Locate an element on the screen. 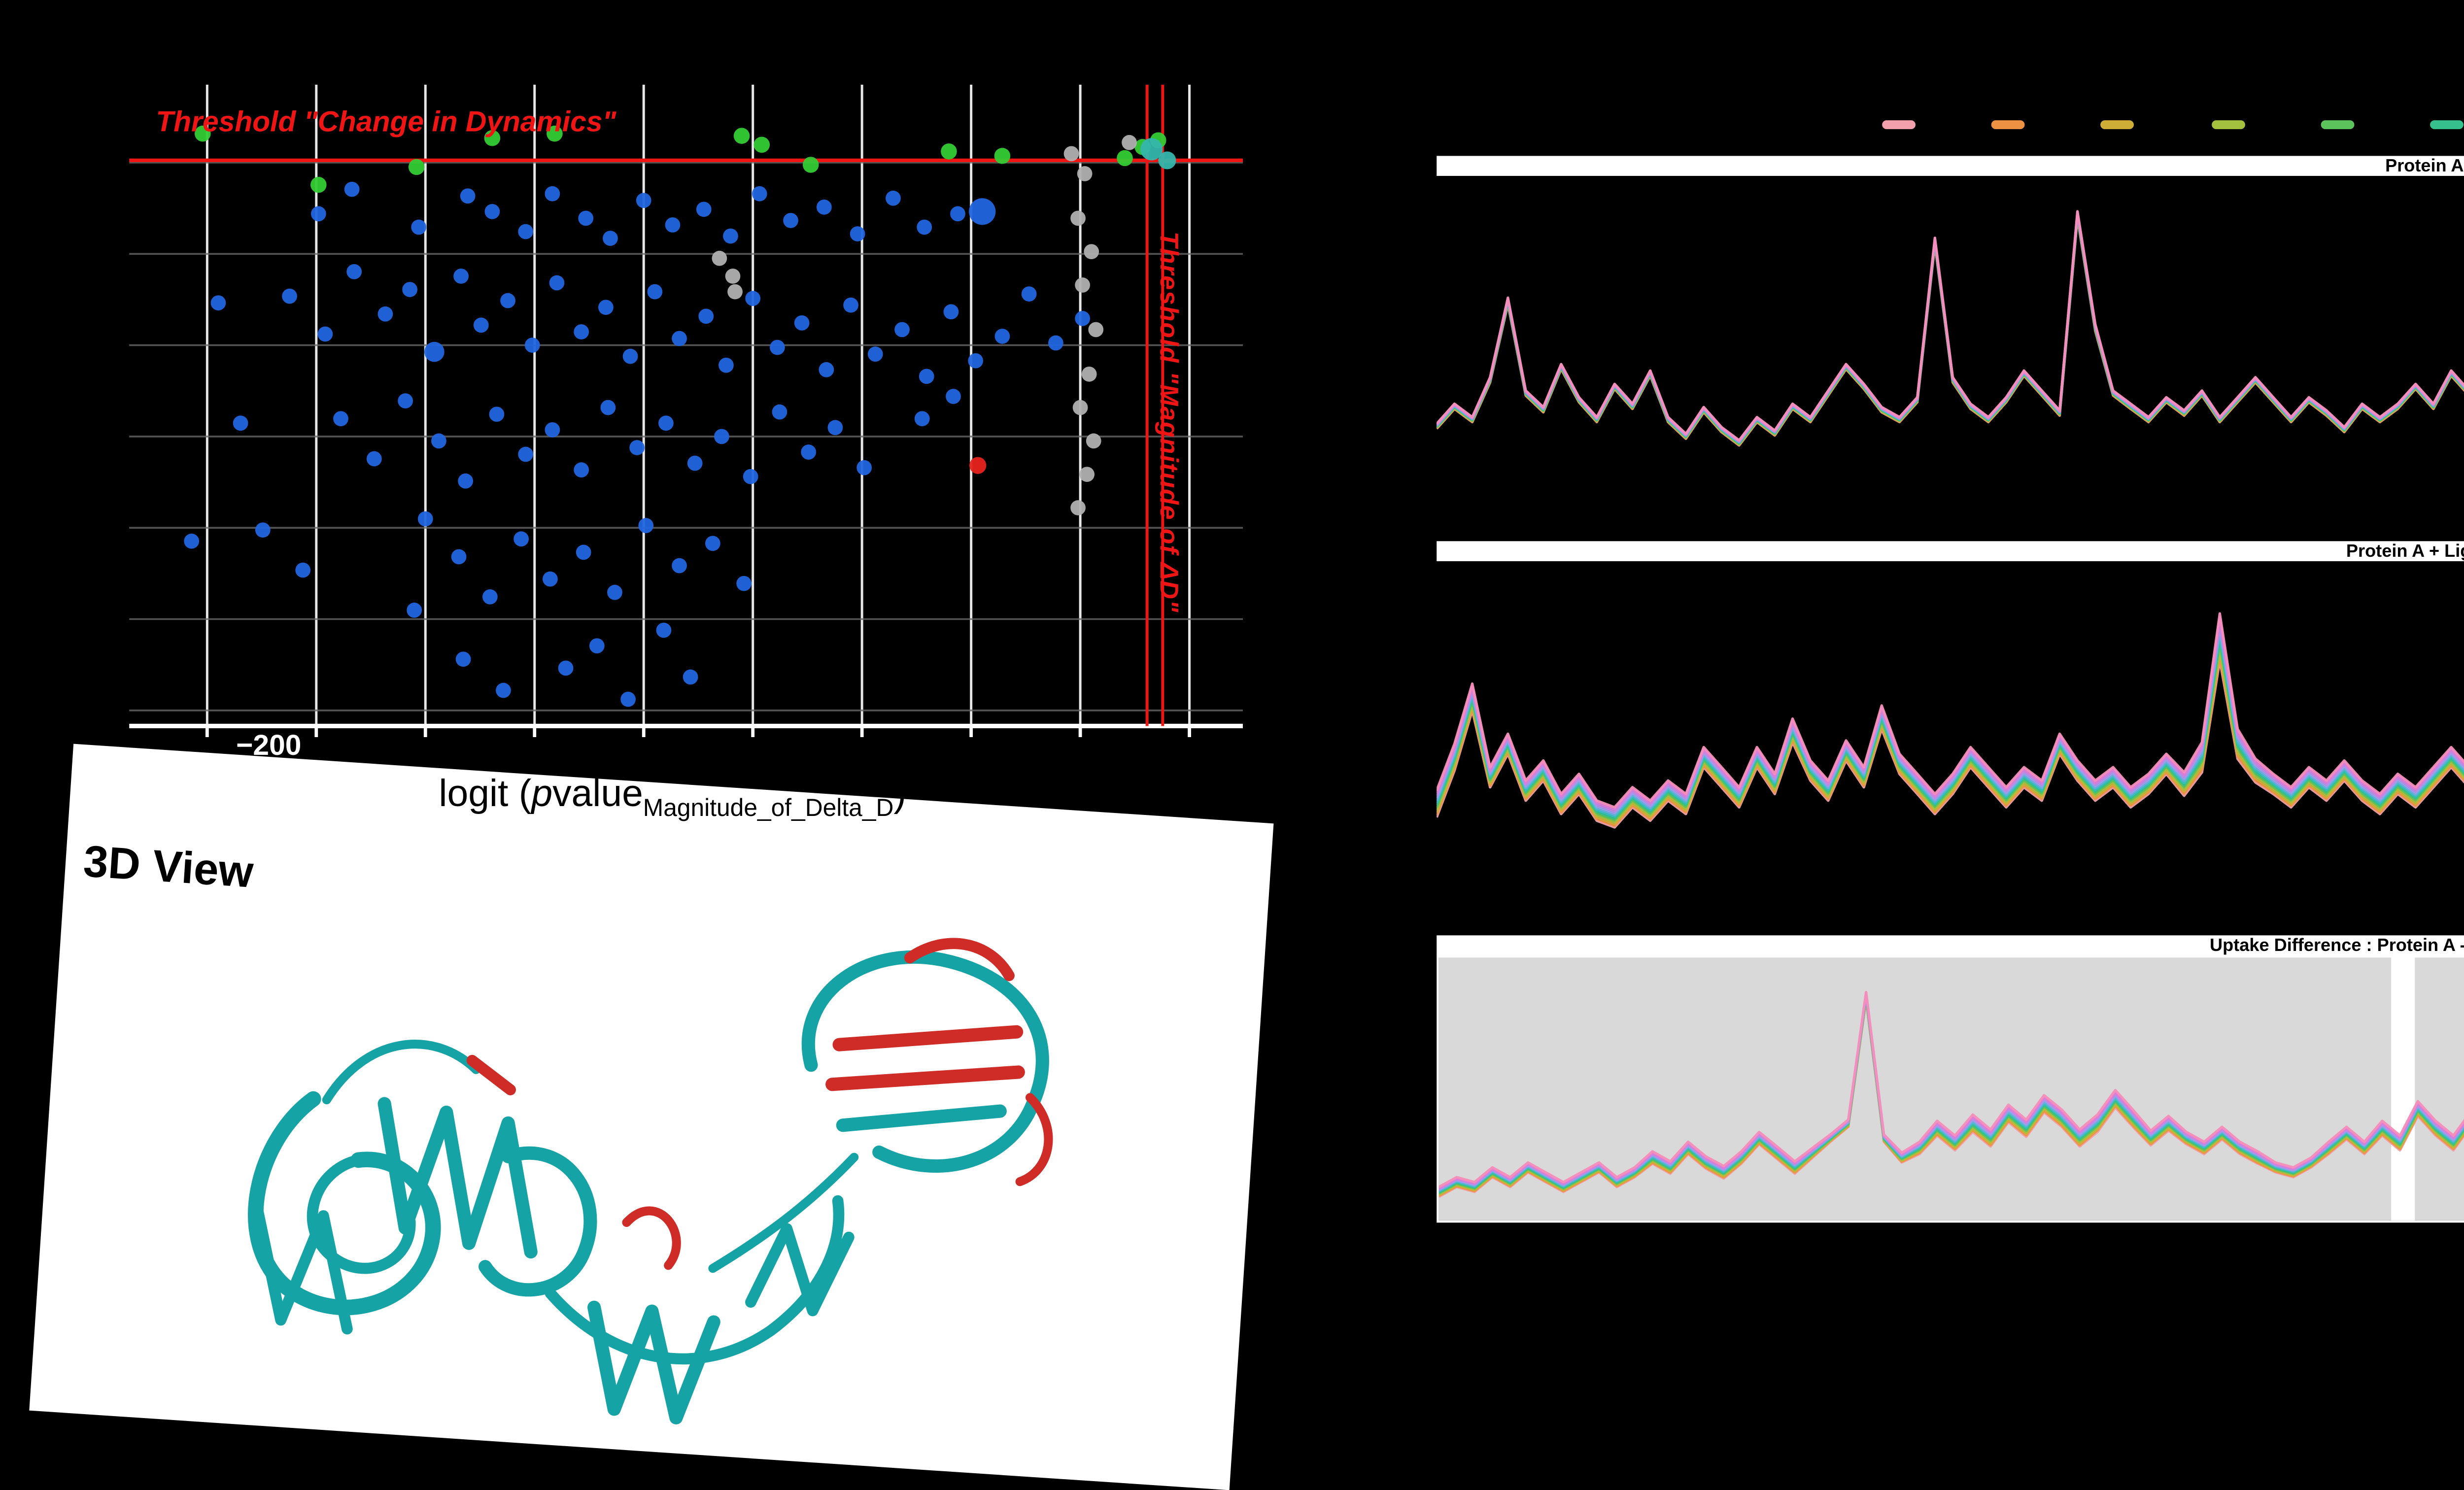  panel-title-strip-protein-a: Protein A is located at coordinates (1950, 166).